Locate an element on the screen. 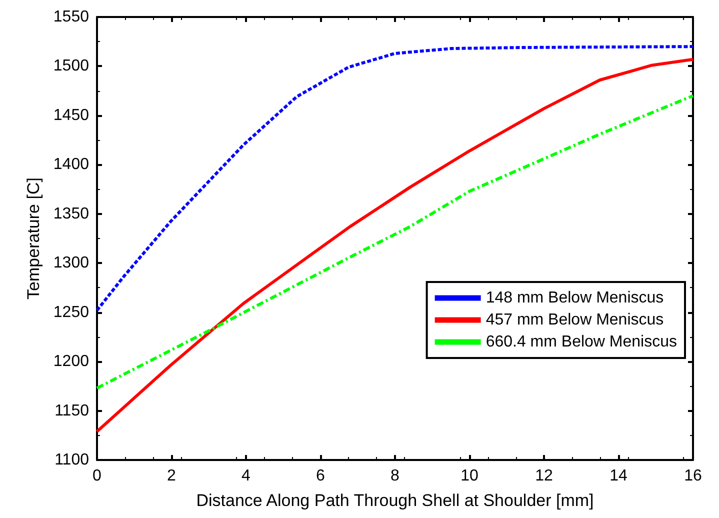 The width and height of the screenshot is (719, 518). x-tick-label: 16 is located at coordinates (693, 476).